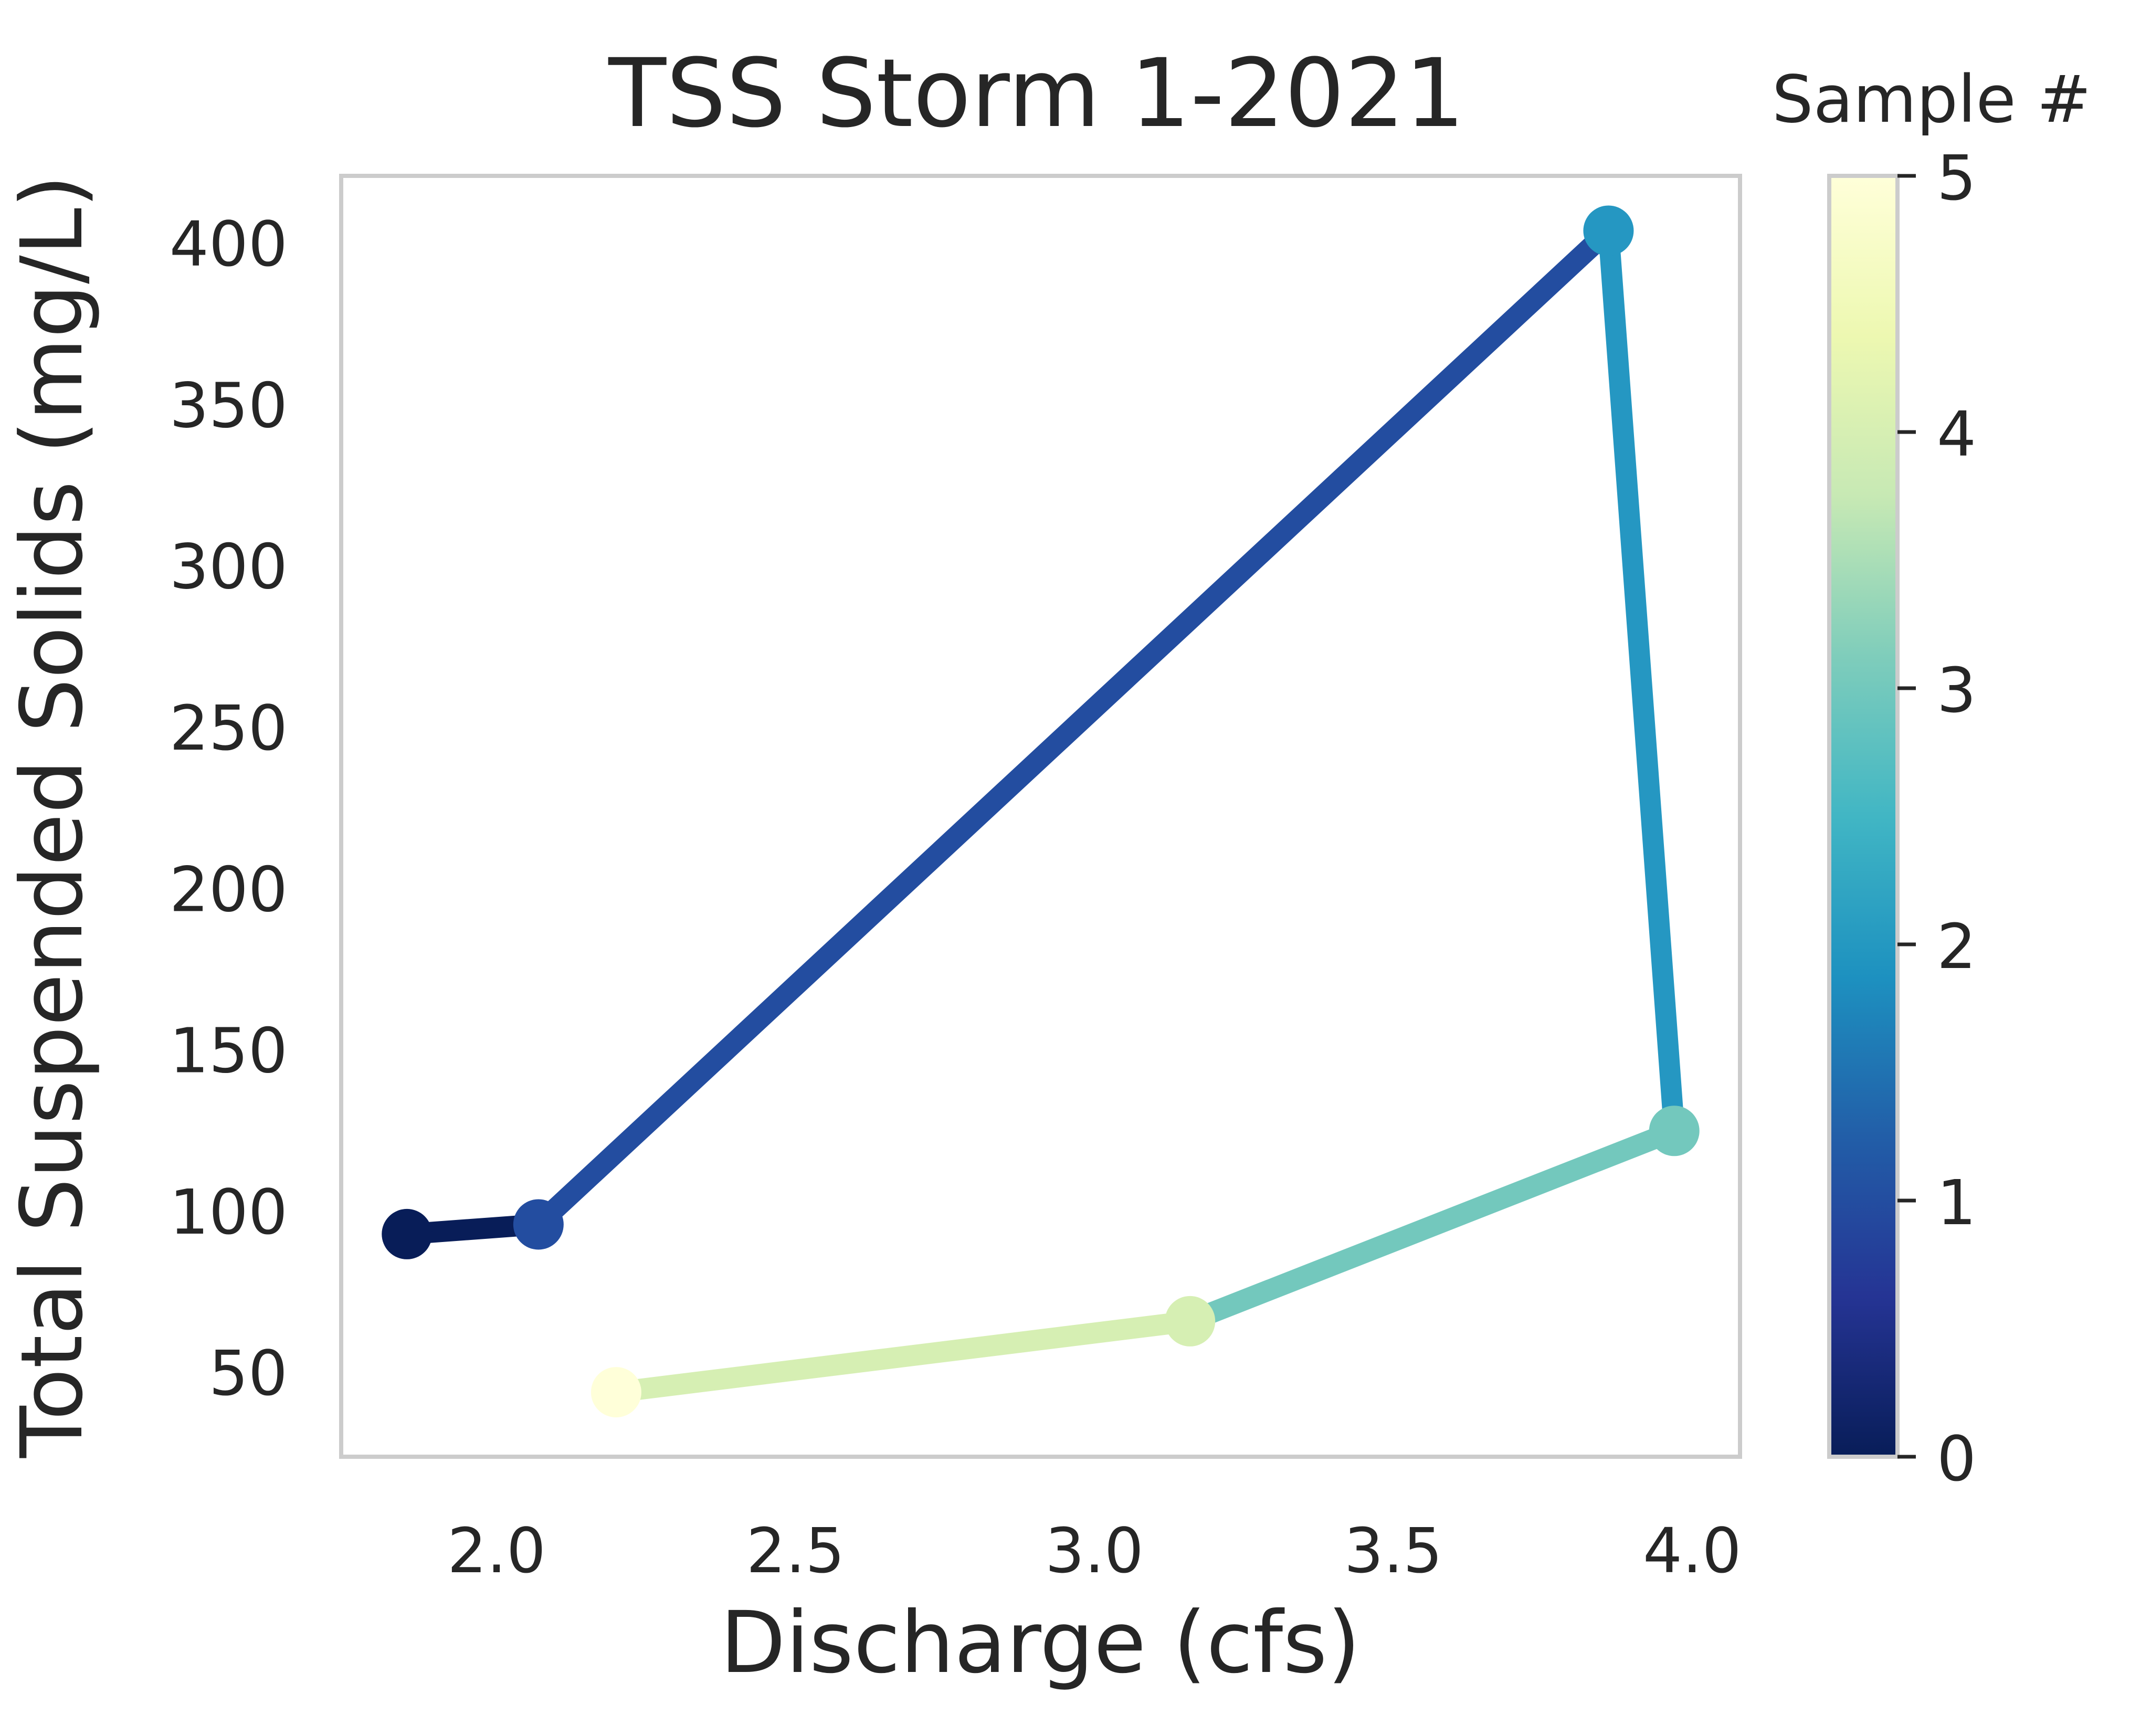 Image resolution: width=2151 pixels, height=1736 pixels. What do you see at coordinates (229, 728) in the screenshot?
I see `y-tick-label: 250` at bounding box center [229, 728].